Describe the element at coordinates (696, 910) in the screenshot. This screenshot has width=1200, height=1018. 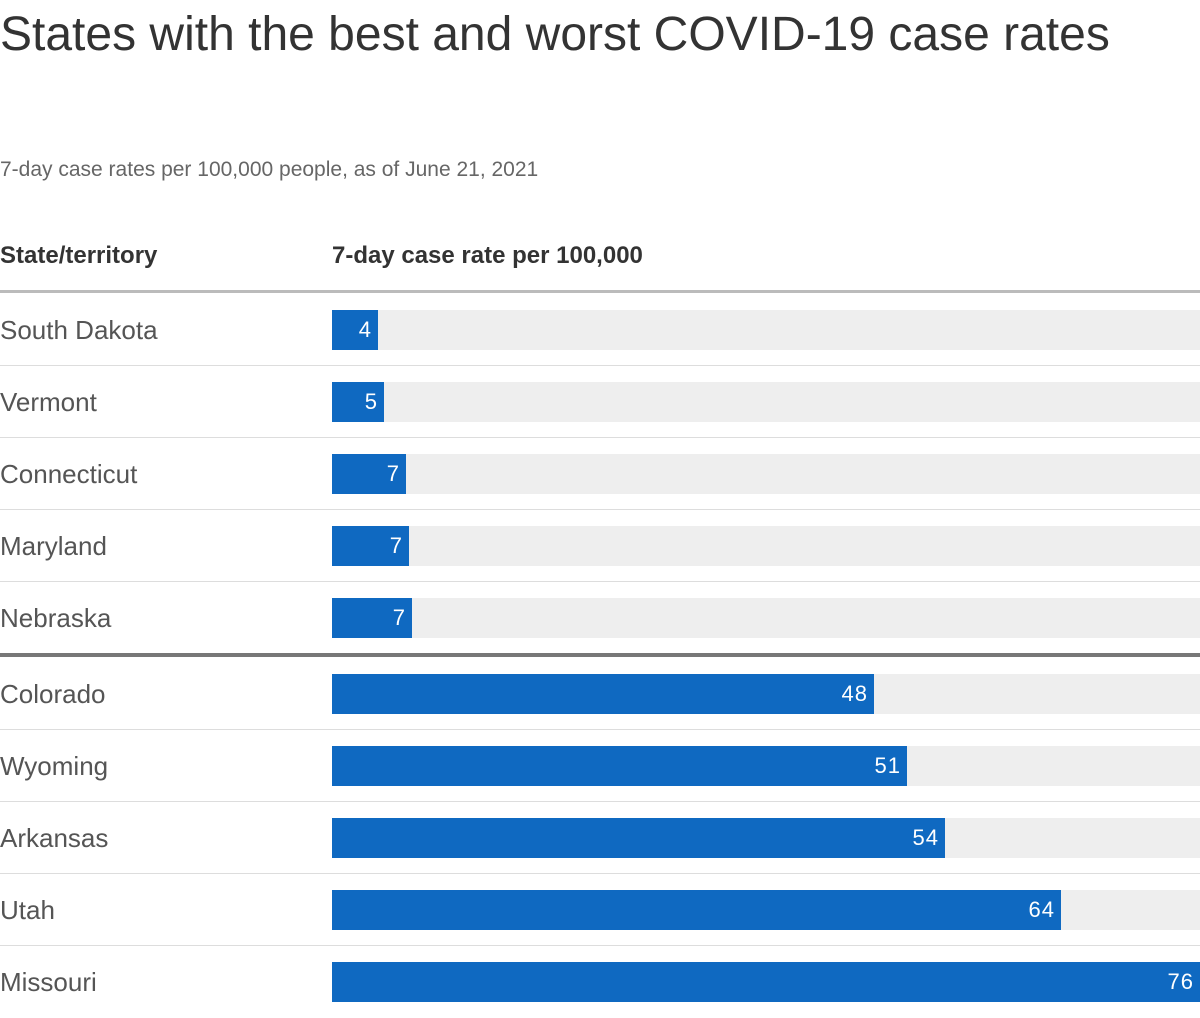
I see `bar: 64` at that location.